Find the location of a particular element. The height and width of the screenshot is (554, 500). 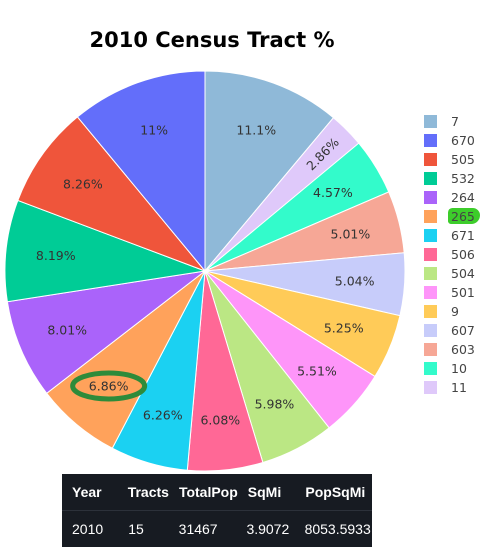

table-row: 2010 15 31467 3.9072 8053.5933 is located at coordinates (217, 529).